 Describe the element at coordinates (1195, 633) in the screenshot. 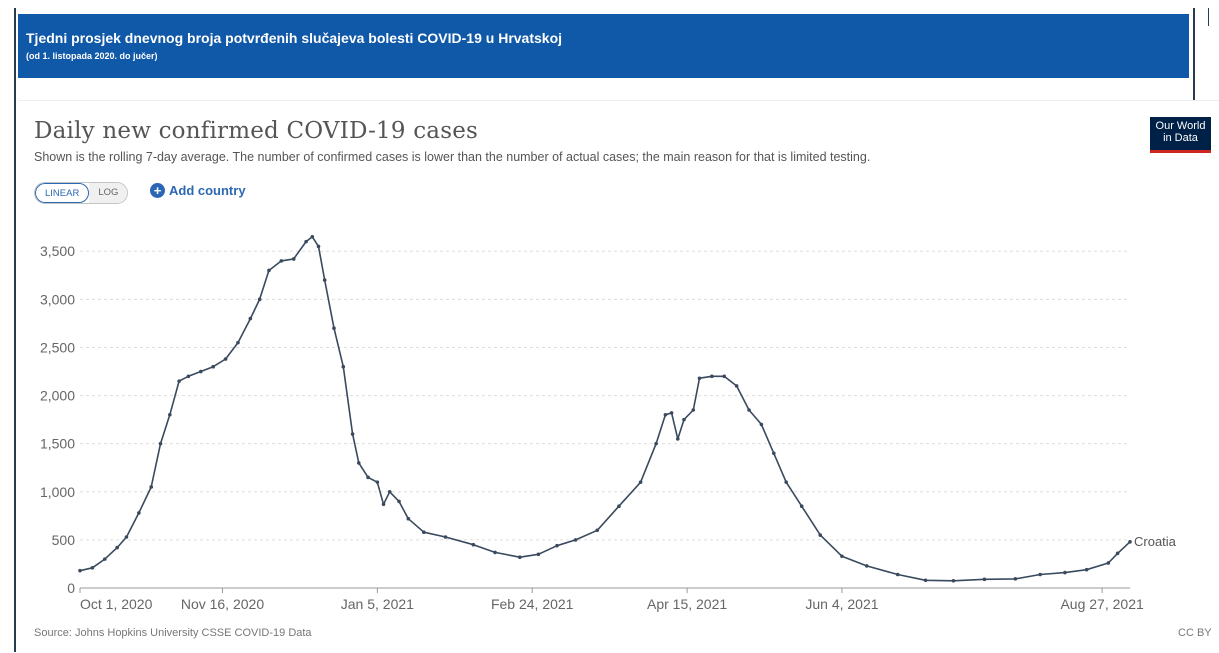

I see `license-link: CC BY` at that location.